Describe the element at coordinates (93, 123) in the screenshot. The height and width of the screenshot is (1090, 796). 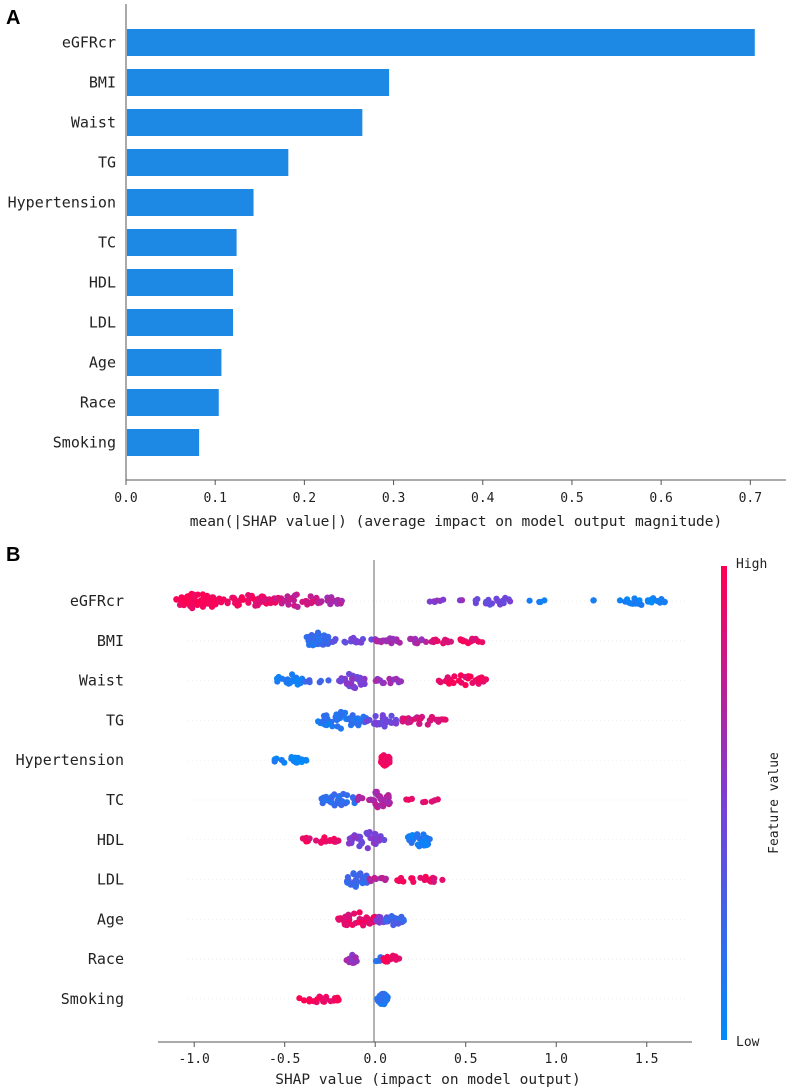
I see `panel-a-category-label: Waist` at that location.